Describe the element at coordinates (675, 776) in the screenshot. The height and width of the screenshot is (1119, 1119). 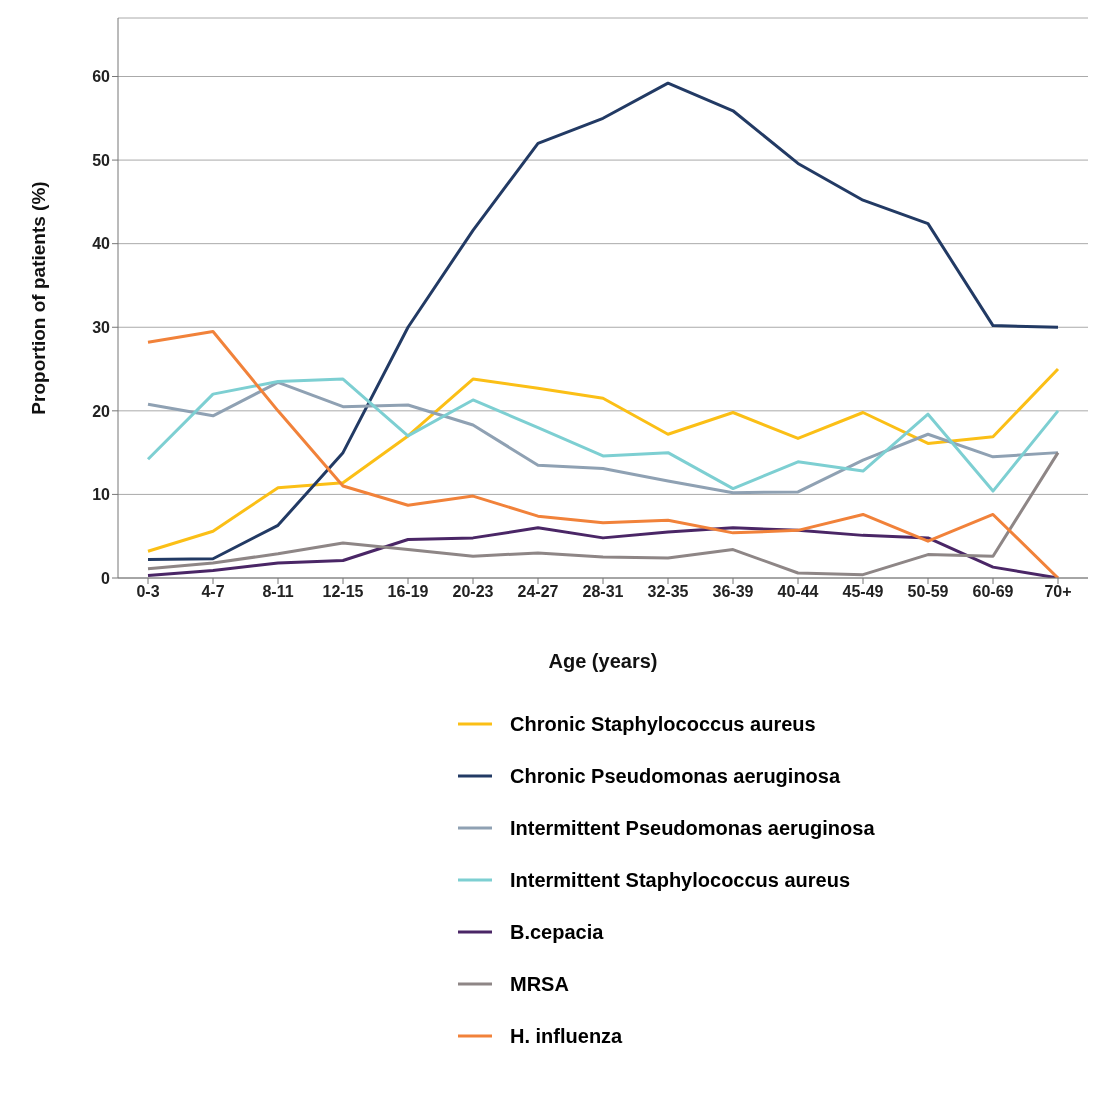
I see `legend-label: Chronic Pseudomonas aeruginosa` at that location.